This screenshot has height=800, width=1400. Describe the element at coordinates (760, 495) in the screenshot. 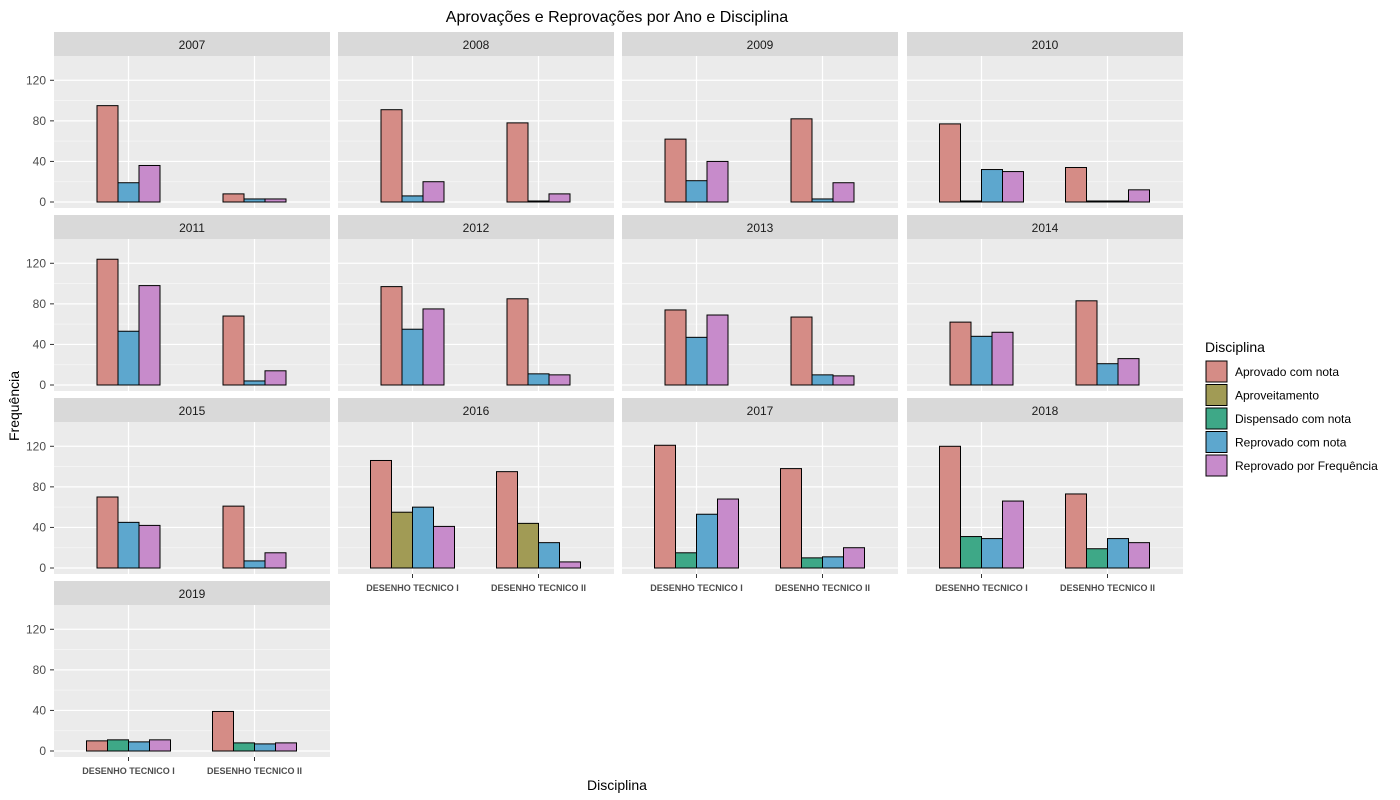

I see `facet-panel-2017: 2017 DESENHO TECNICO I DESENHO TECNICO II` at that location.